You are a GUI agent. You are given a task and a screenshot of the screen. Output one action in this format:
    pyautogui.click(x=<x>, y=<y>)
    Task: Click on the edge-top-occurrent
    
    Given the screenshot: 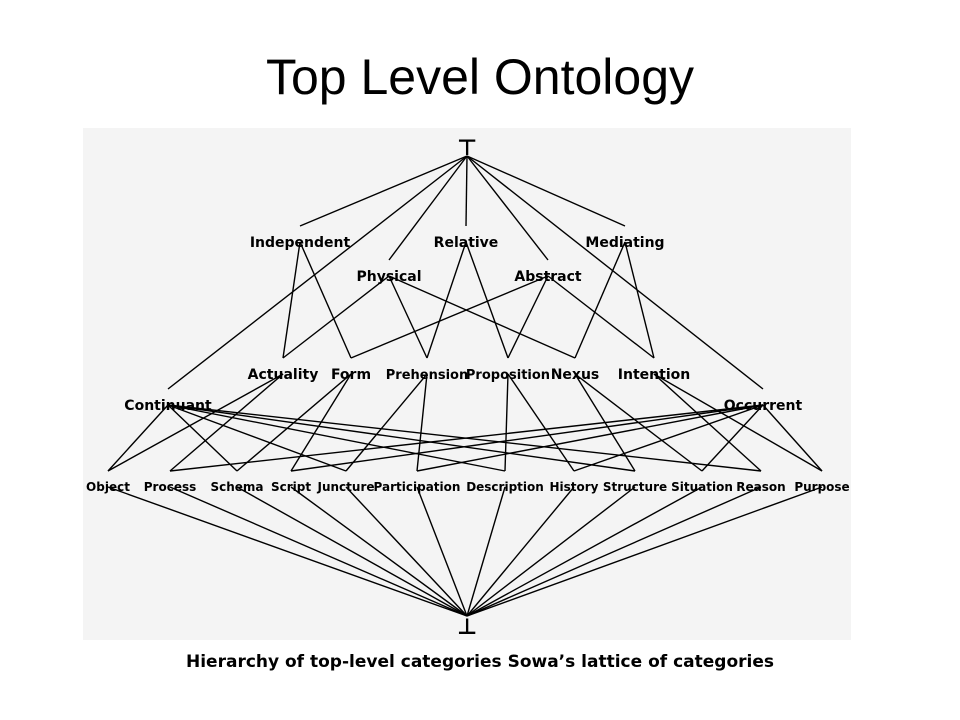 What is the action you would take?
    pyautogui.click(x=615, y=272)
    